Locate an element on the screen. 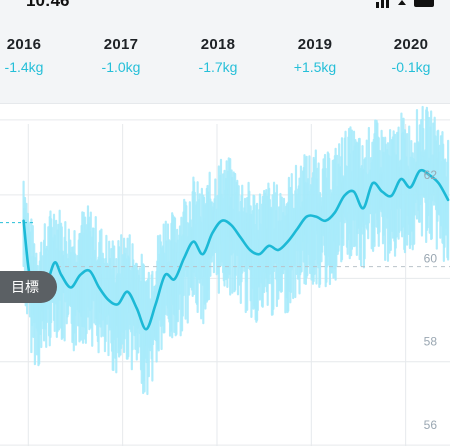  status-bar: 10:46 is located at coordinates (225, 5).